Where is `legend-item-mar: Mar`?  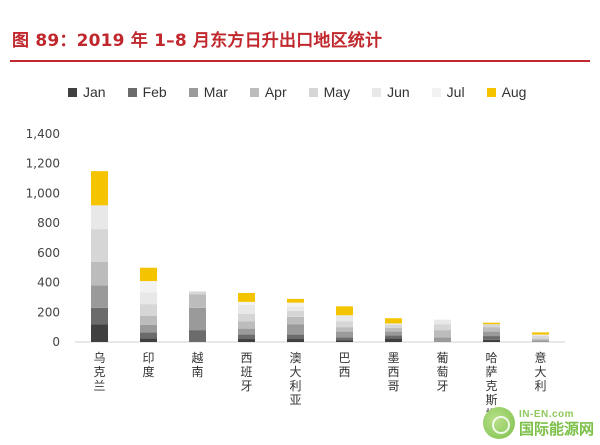 legend-item-mar: Mar is located at coordinates (208, 92).